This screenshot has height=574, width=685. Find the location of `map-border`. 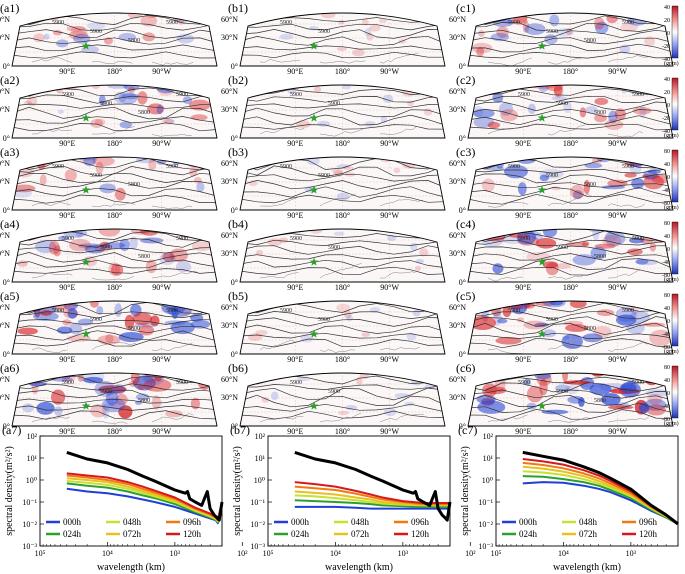

map-border is located at coordinates (342, 39).